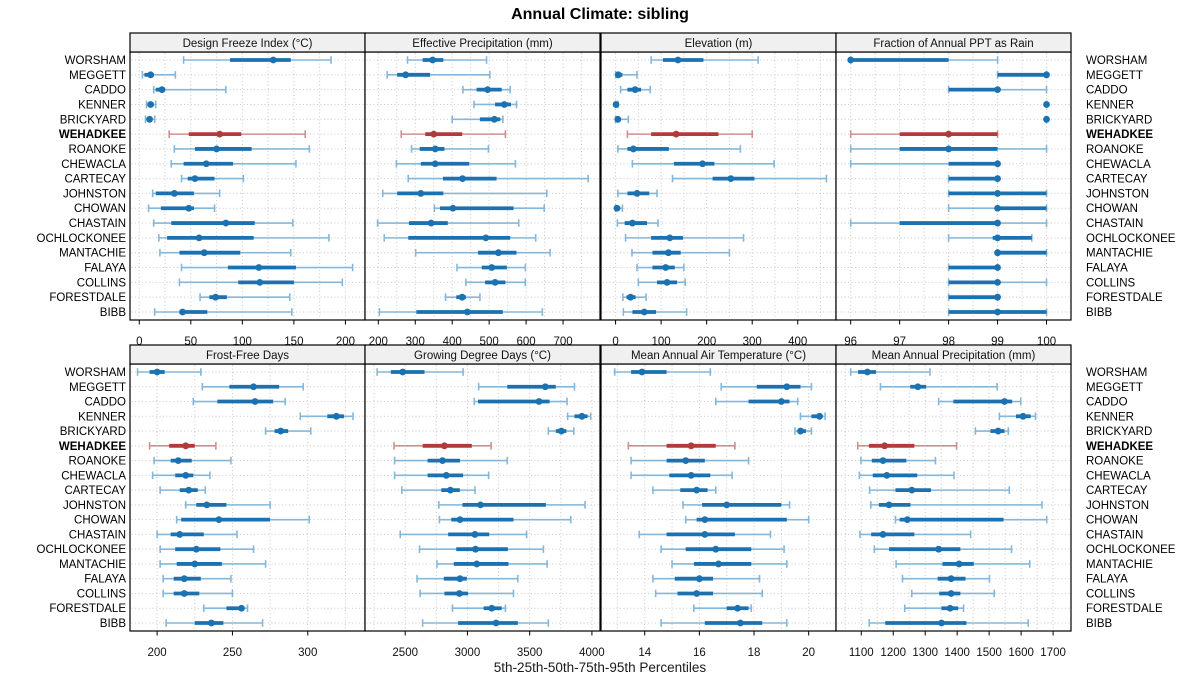 Image resolution: width=1200 pixels, height=700 pixels. What do you see at coordinates (1131, 239) in the screenshot?
I see `site-label-right-OCHLOCKONEE: OCHLOCKONEE` at bounding box center [1131, 239].